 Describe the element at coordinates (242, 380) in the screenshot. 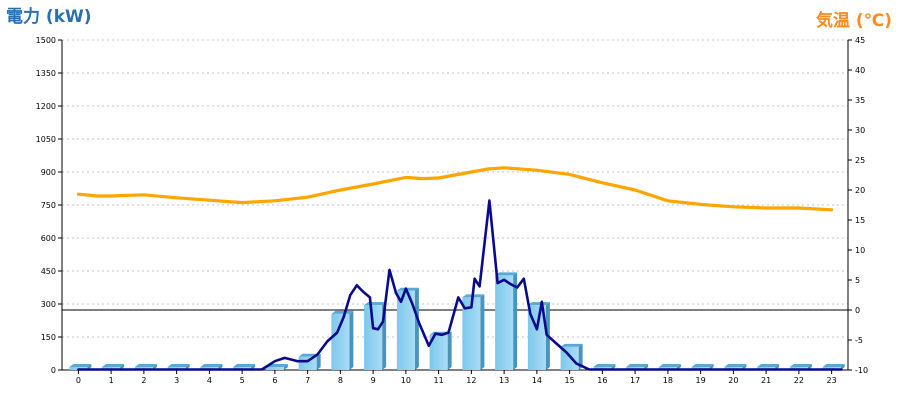

I see `x-tick-label: 5` at that location.